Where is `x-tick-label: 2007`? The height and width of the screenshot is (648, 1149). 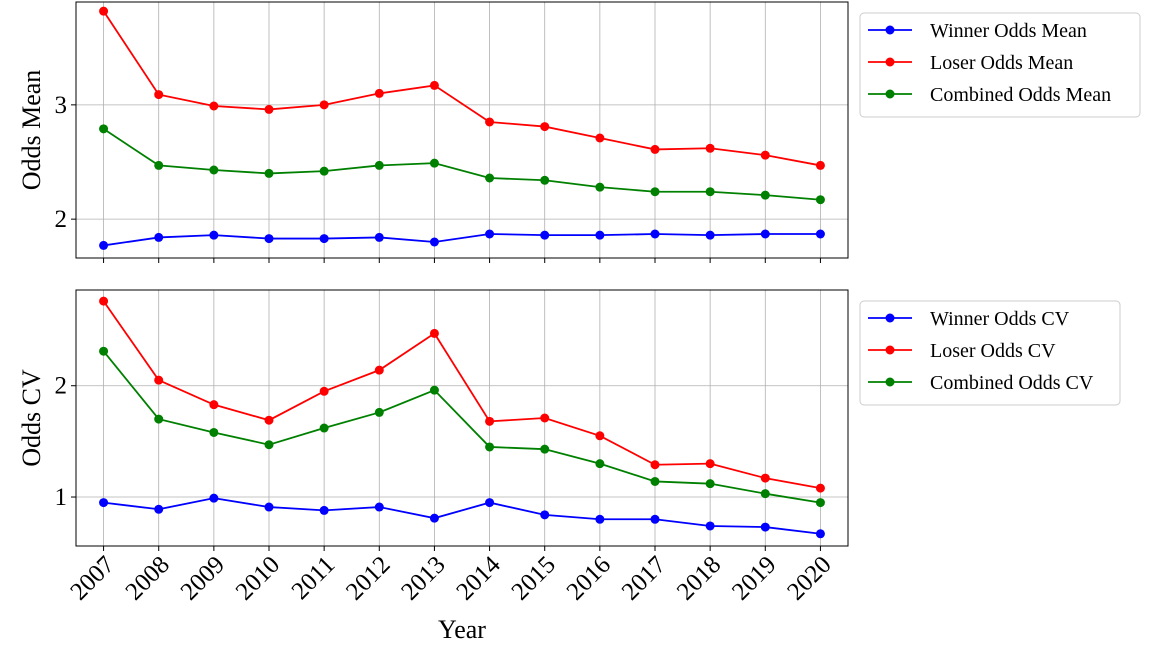
x-tick-label: 2007 is located at coordinates (92, 578).